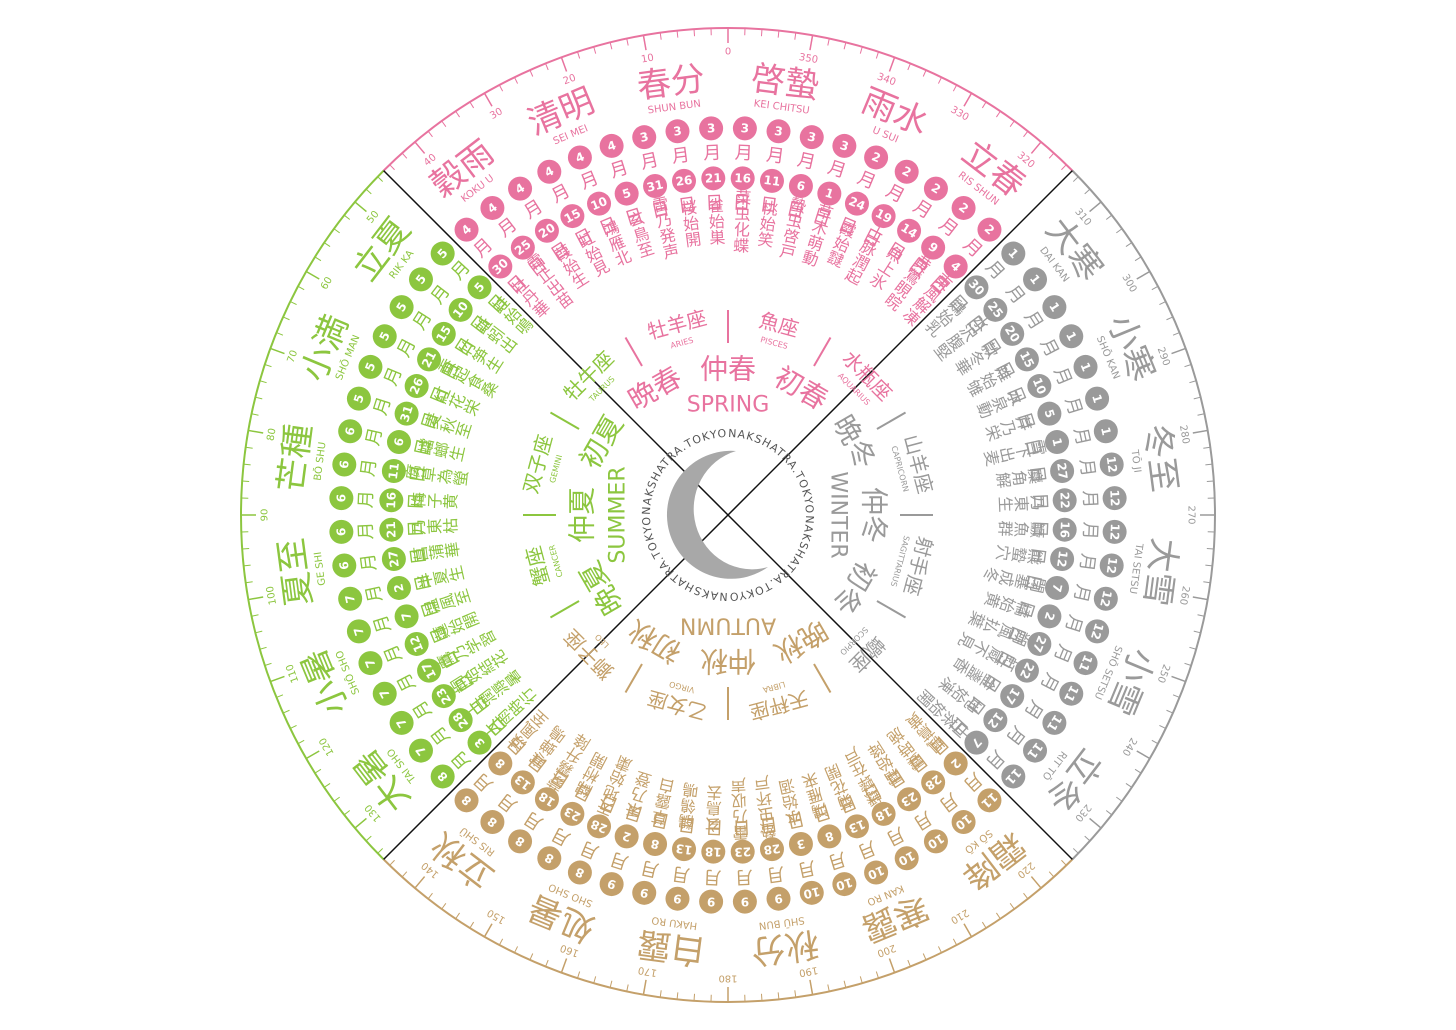 Image resolution: width=1456 pixels, height=1030 pixels. I want to click on degree-label: 120, so click(326, 746).